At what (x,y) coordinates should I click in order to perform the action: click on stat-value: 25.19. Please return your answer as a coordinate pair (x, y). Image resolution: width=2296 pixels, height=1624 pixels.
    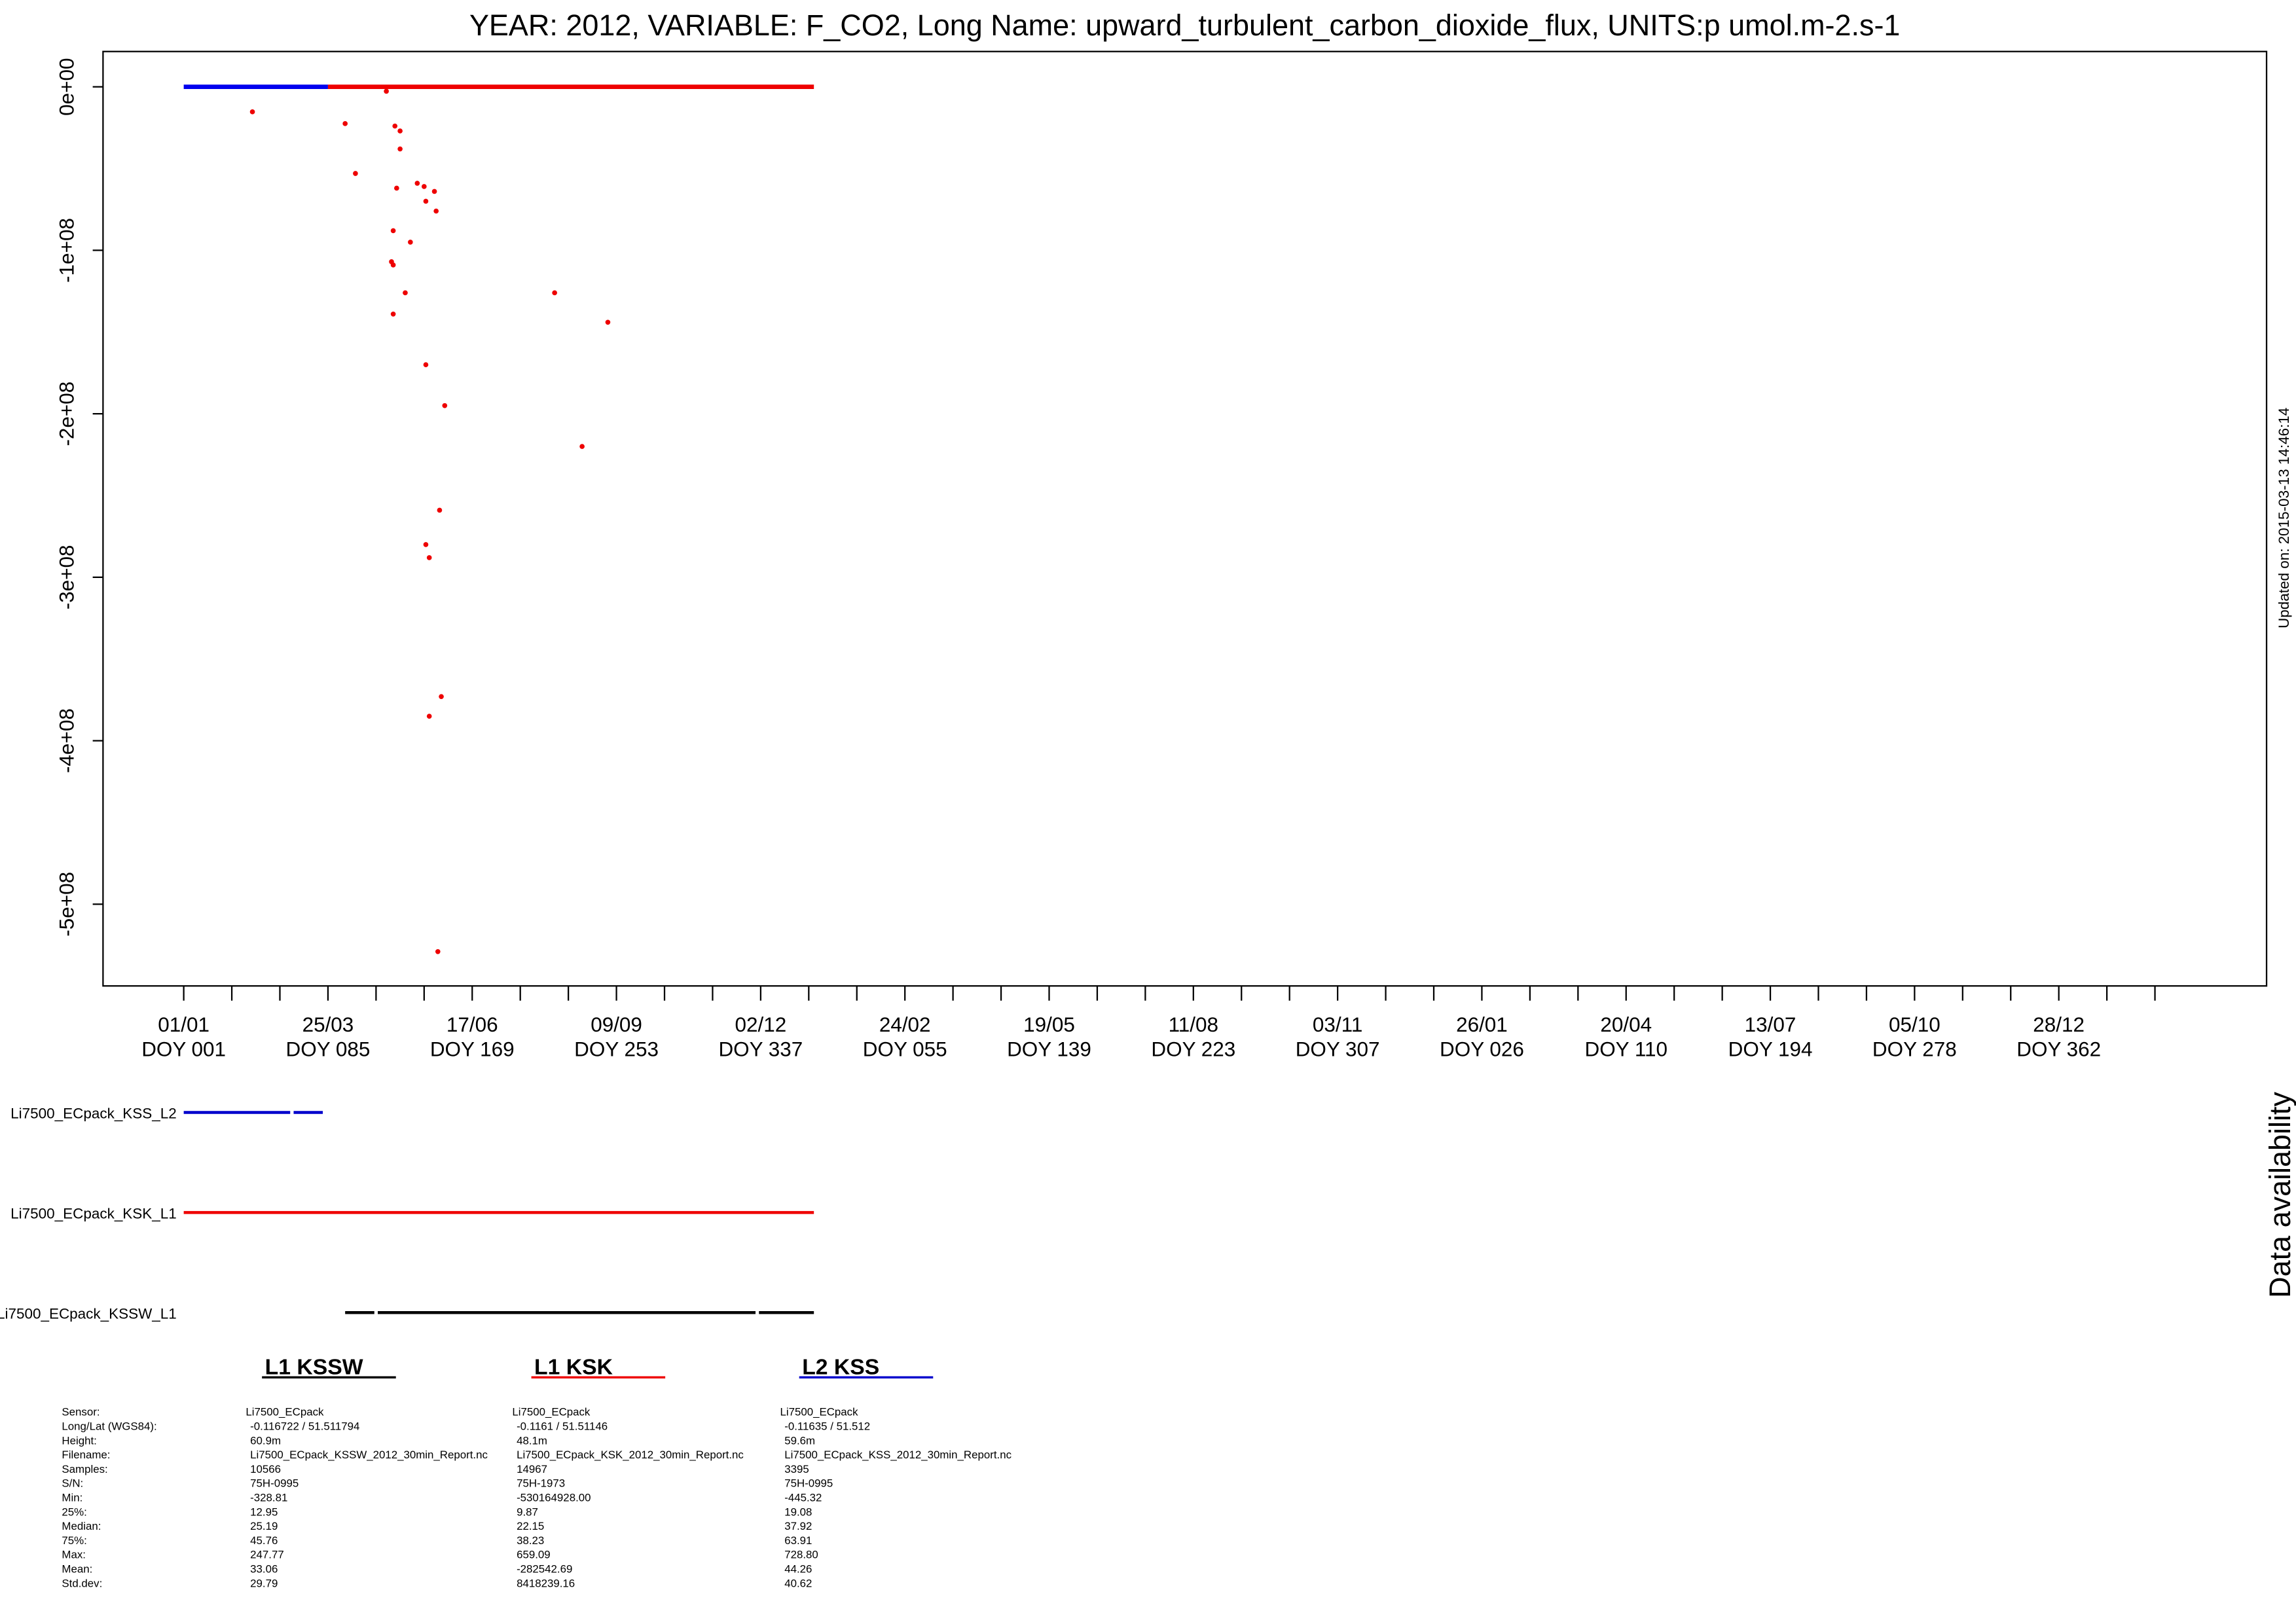
    Looking at the image, I should click on (264, 1526).